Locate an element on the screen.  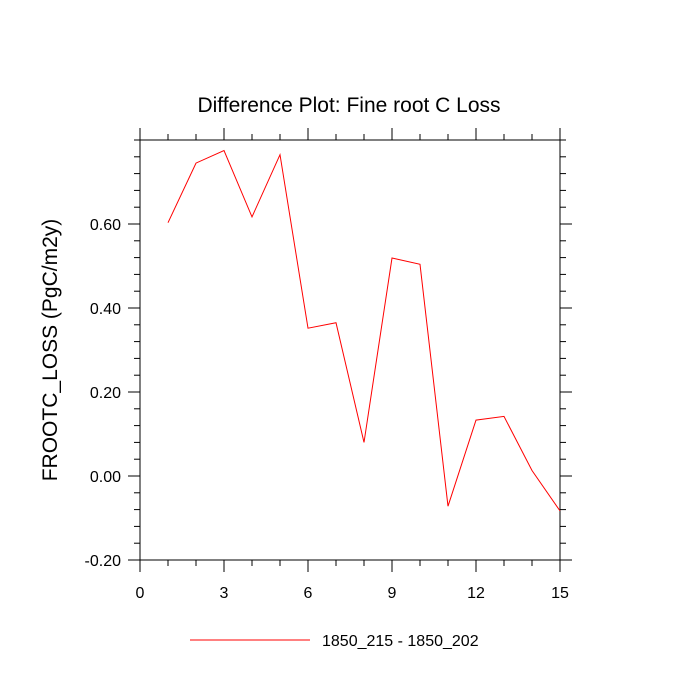
y-tick-label: 0.20 is located at coordinates (105, 393).